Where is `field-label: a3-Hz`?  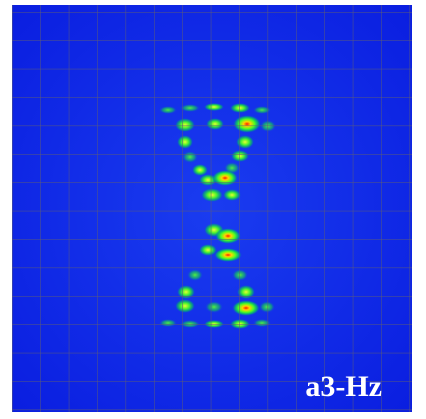
field-label: a3-Hz is located at coordinates (343, 386).